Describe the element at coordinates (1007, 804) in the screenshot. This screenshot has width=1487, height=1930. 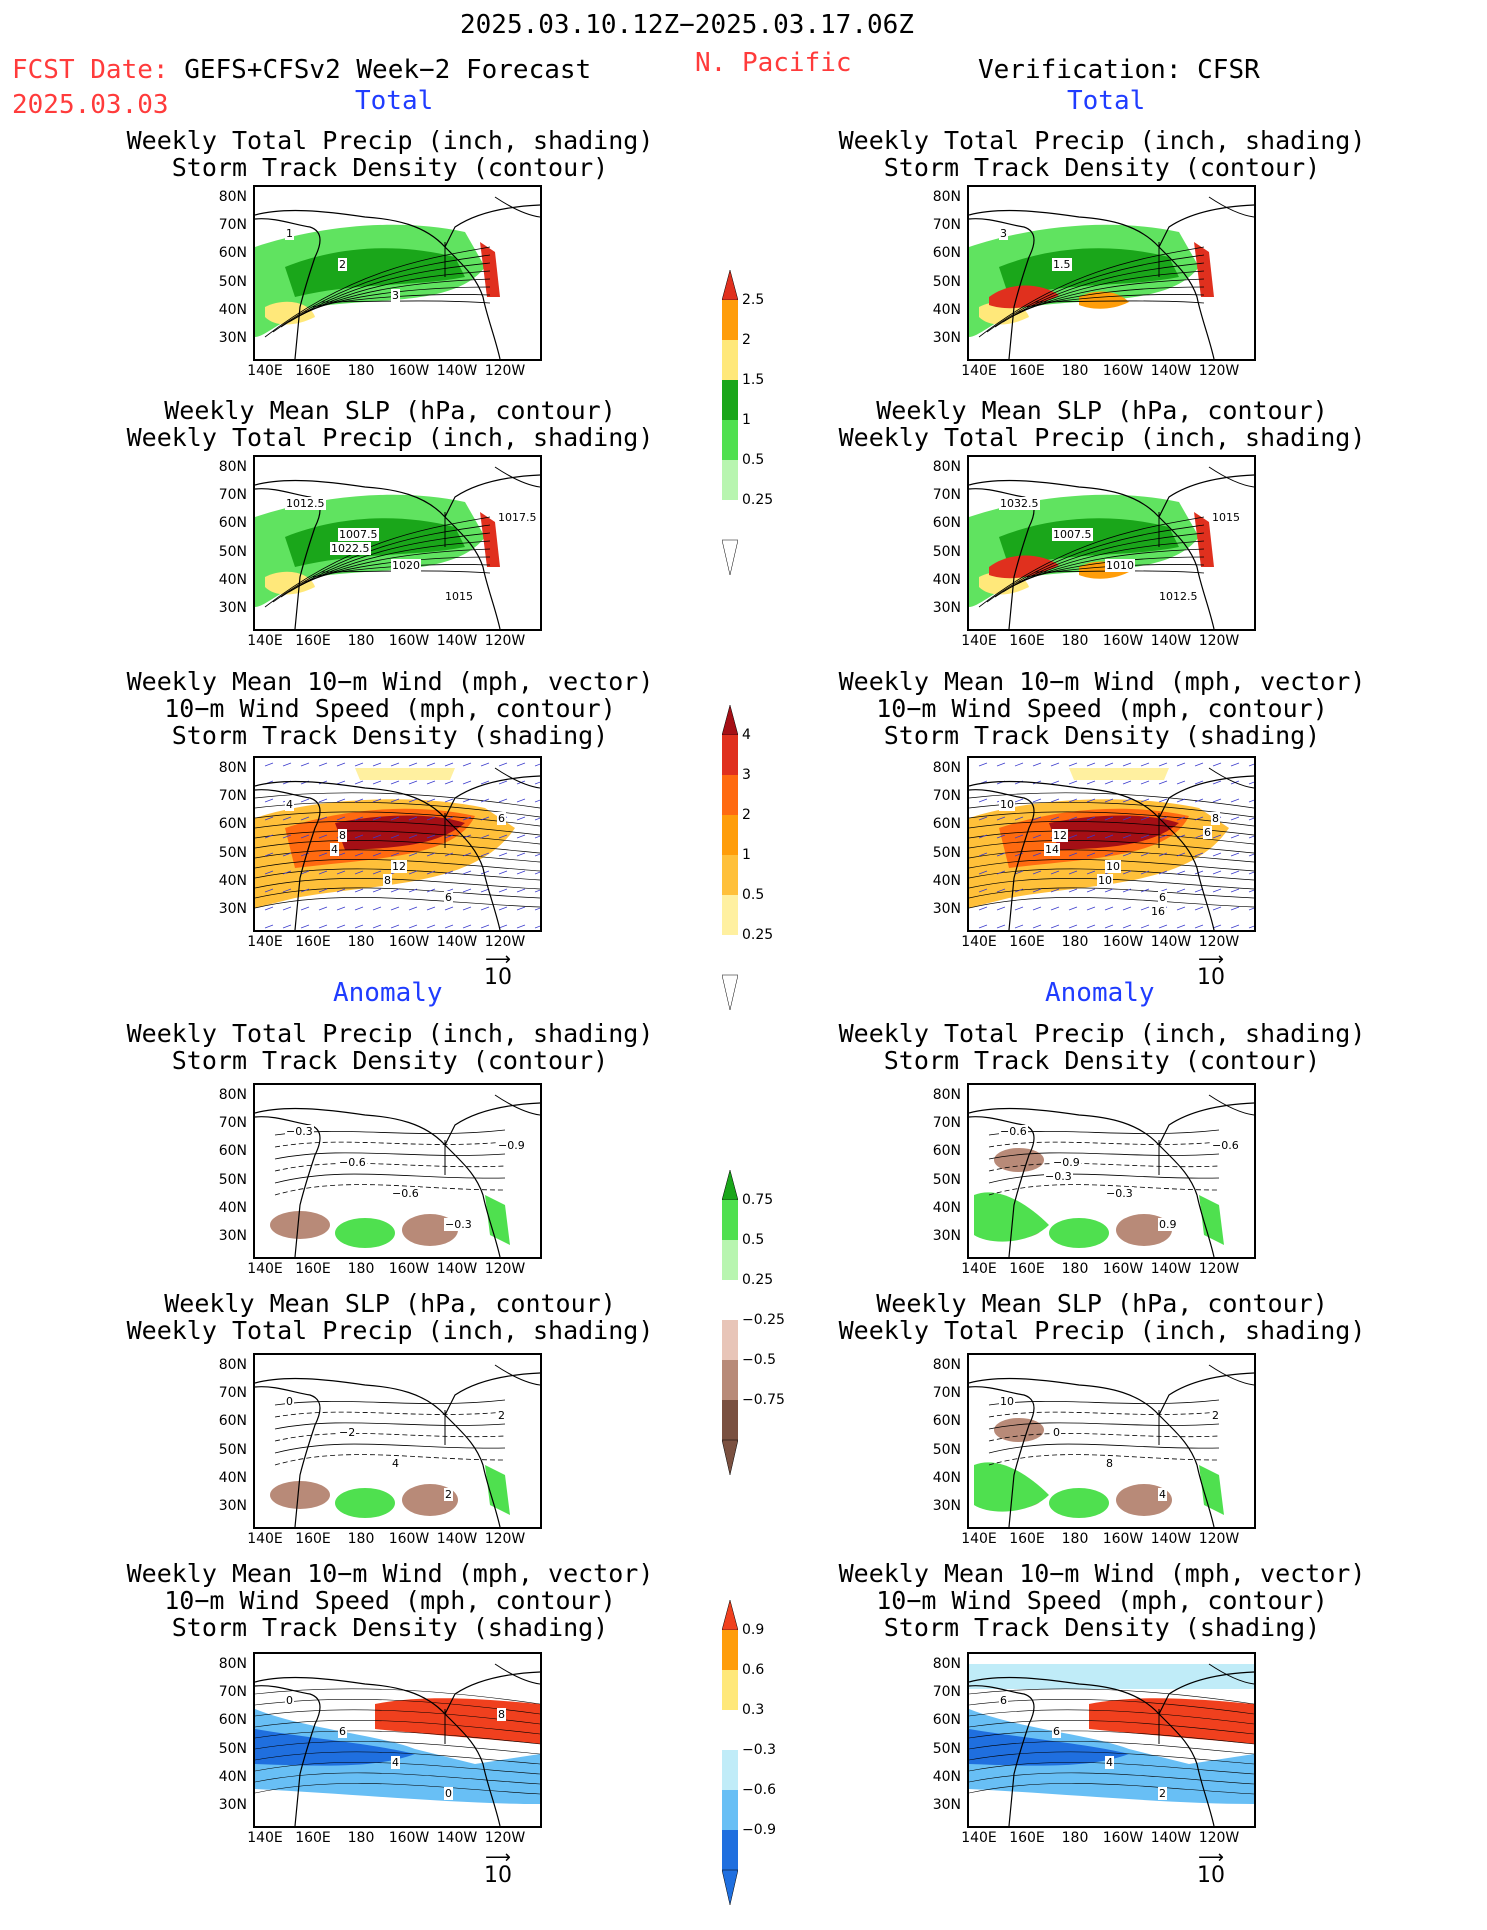
I see `contour-label: 10` at that location.